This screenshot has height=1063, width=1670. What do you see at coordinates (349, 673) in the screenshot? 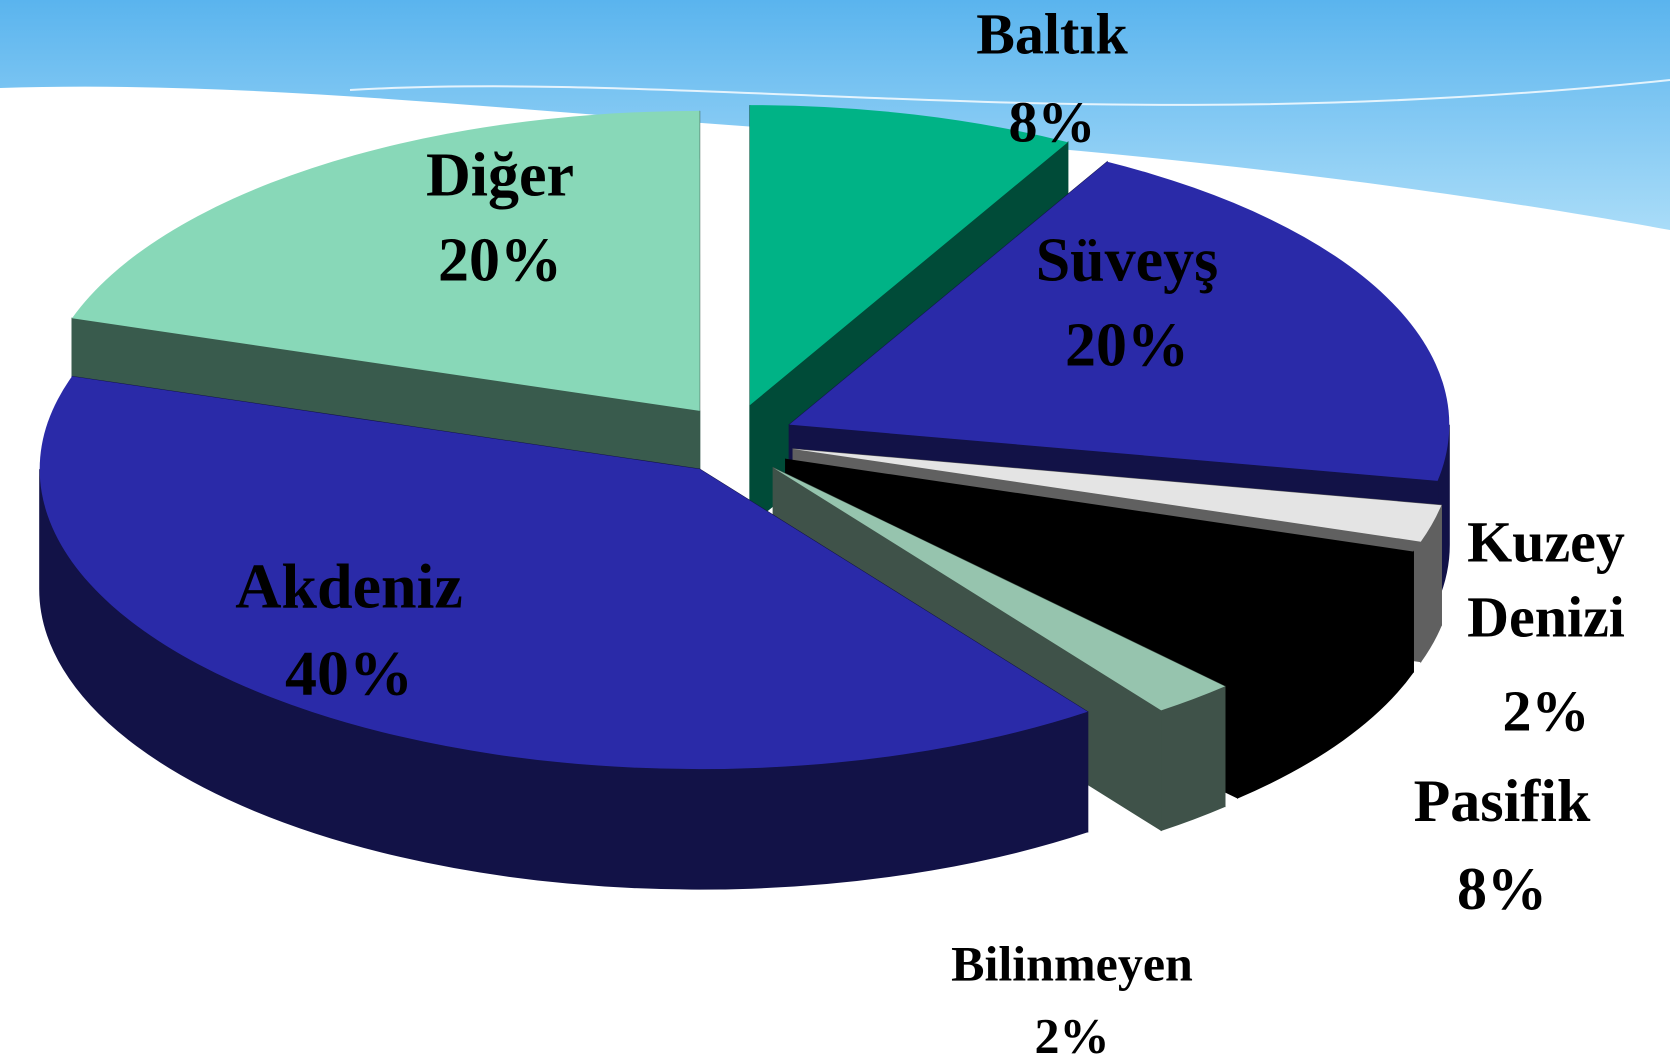
I see `slice-value-label: 40%` at bounding box center [349, 673].